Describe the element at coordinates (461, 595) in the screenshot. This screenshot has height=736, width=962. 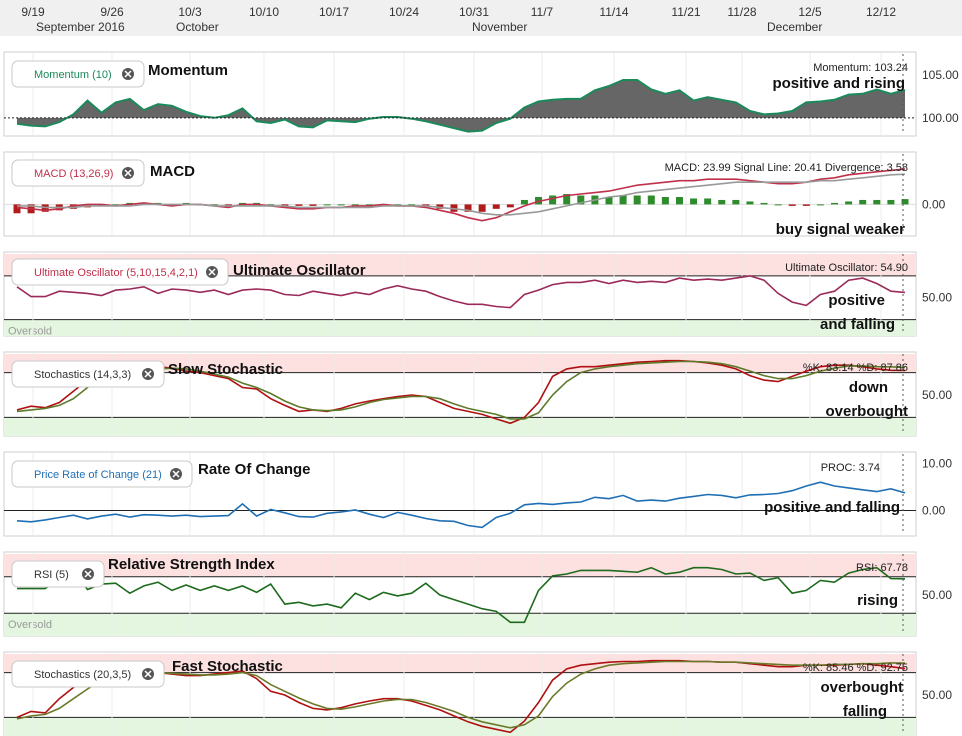
I see `series-line-rsi` at that location.